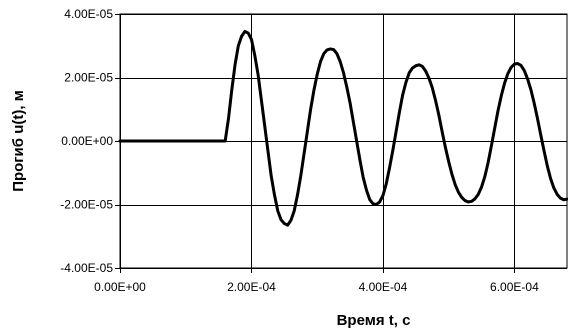  I want to click on x-axis-ticks: 0.00E+00 2.00E-04 4.00E-04 6.00E-04, so click(316, 281).